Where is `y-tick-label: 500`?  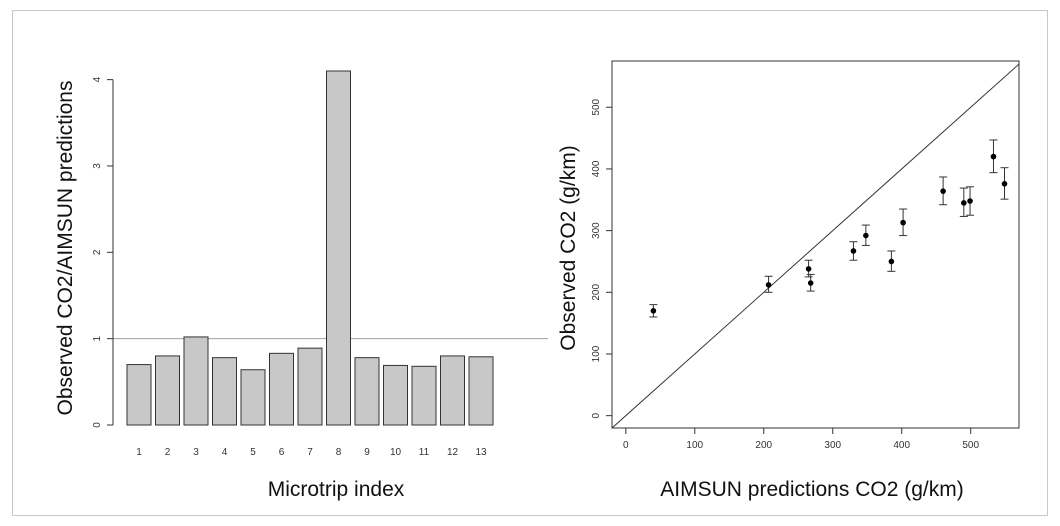
y-tick-label: 500 is located at coordinates (596, 106).